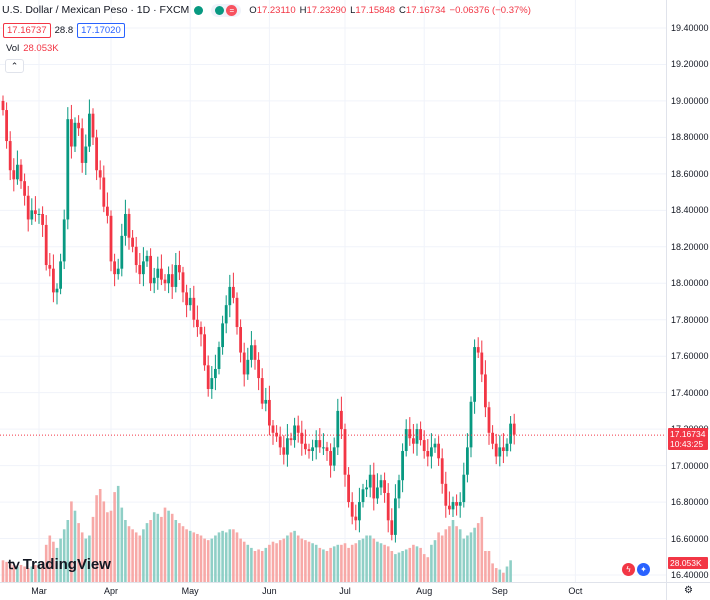 This screenshot has width=710, height=600. What do you see at coordinates (59, 564) in the screenshot?
I see `tradingview-logo: 𝗍𝗏 TradingView` at bounding box center [59, 564].